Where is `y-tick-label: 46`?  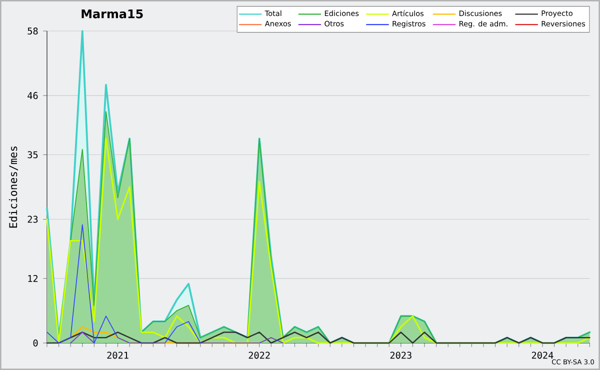
y-tick-label: 46 is located at coordinates (33, 96).